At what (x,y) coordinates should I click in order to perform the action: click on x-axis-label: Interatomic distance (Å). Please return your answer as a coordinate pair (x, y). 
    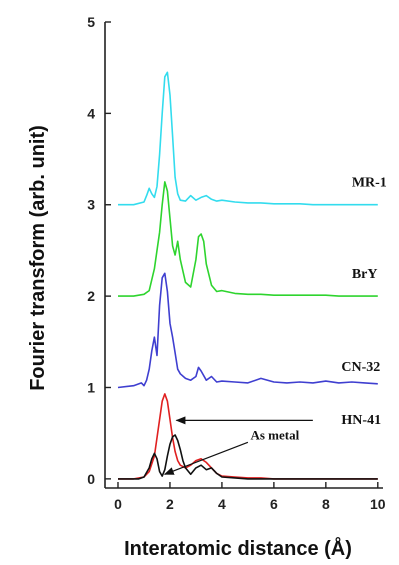
    Looking at the image, I should click on (238, 548).